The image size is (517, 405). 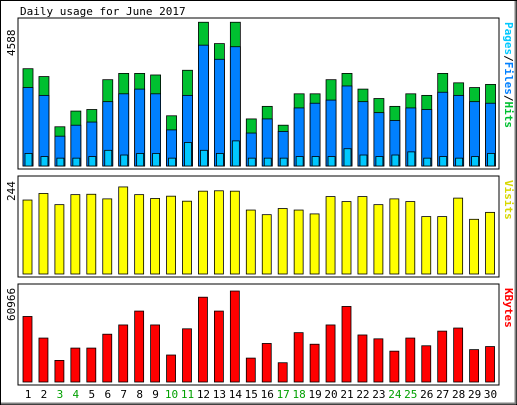 I want to click on day-label-27: 27, so click(x=442, y=394).